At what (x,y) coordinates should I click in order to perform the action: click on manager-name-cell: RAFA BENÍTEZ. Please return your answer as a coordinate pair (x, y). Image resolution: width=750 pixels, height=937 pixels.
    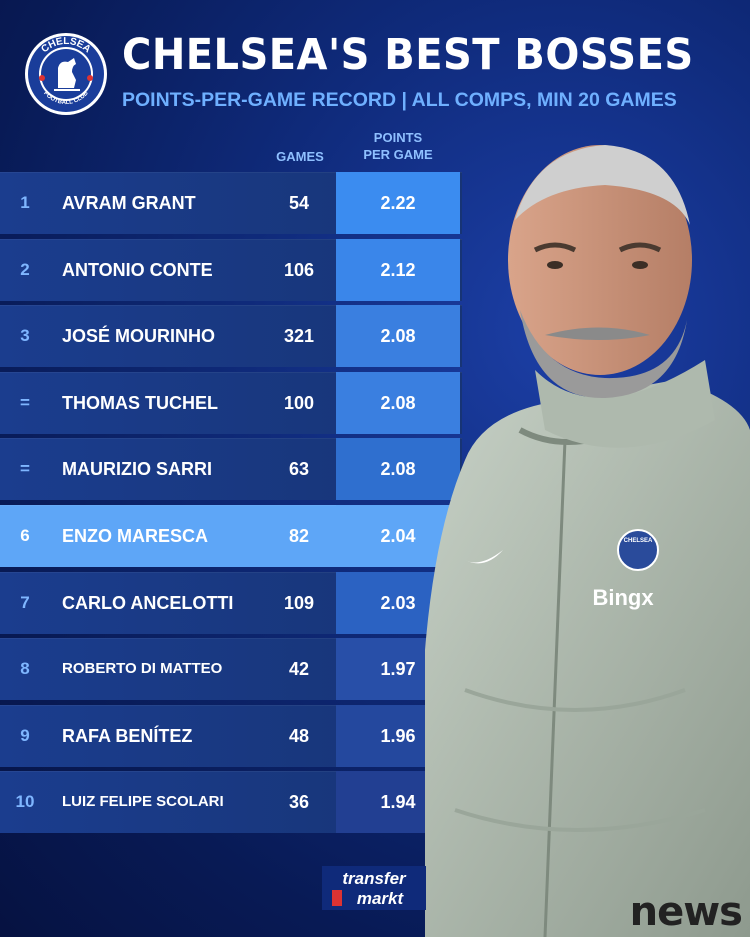
    Looking at the image, I should click on (127, 735).